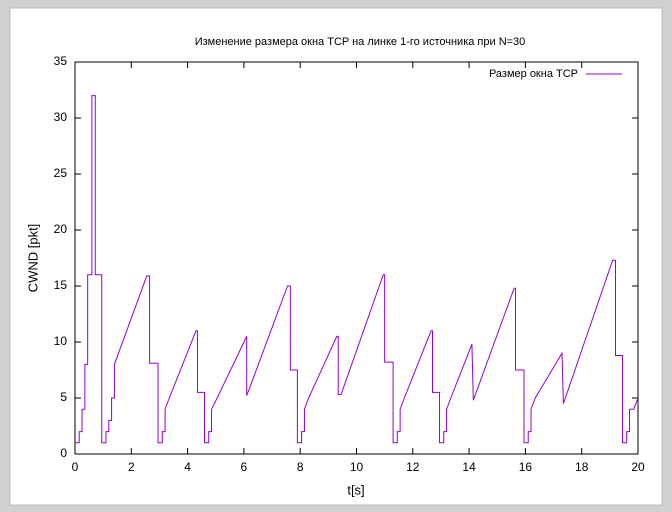  What do you see at coordinates (469, 467) in the screenshot?
I see `x-tick-label: 14` at bounding box center [469, 467].